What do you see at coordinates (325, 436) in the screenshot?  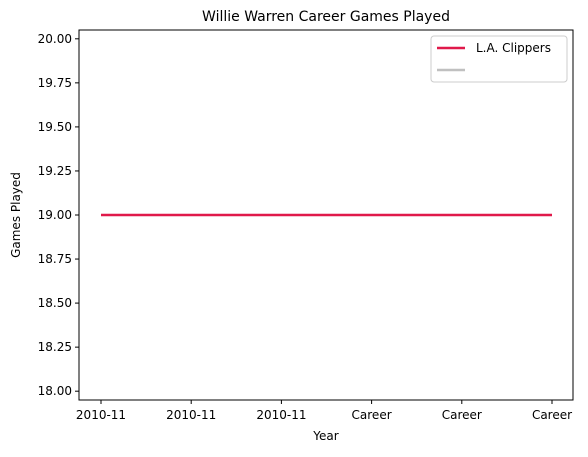 I see `x-axis-label: Year` at bounding box center [325, 436].